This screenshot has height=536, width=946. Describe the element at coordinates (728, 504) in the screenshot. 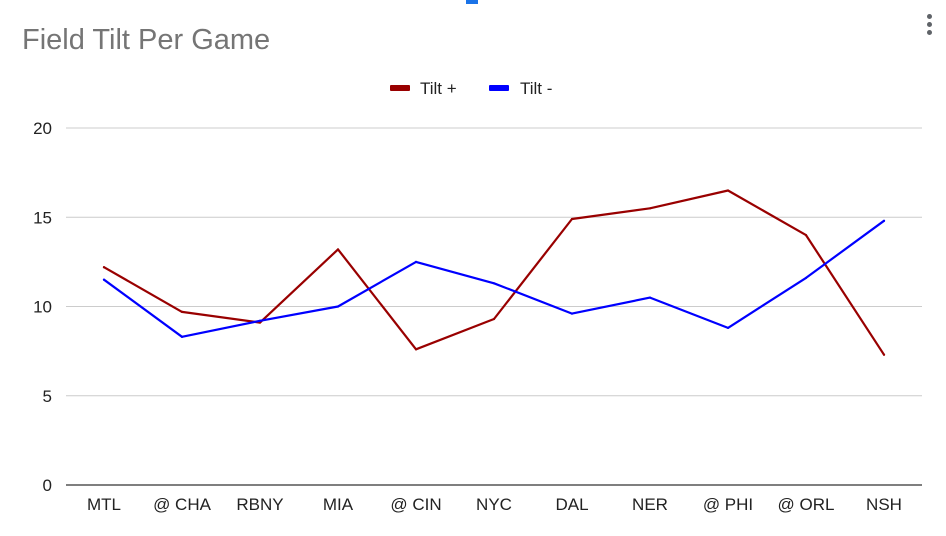

I see `x-tick-label: @ PHI` at that location.